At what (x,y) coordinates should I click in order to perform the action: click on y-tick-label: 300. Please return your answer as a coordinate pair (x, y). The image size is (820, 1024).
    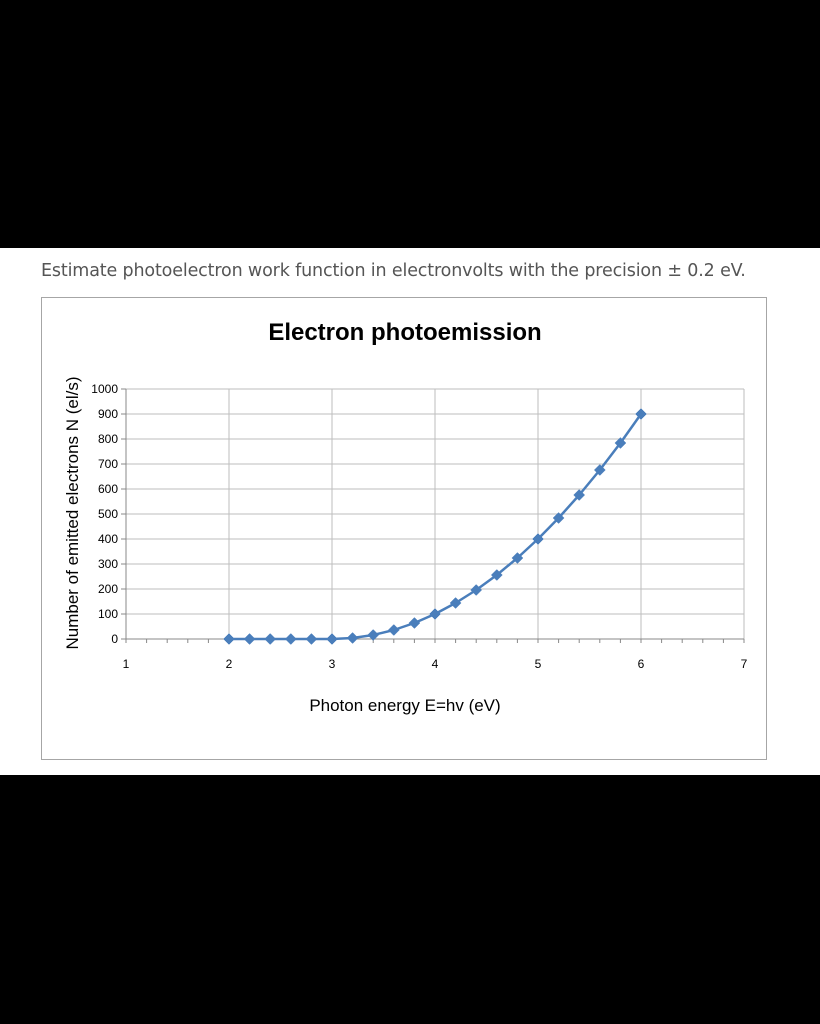
    Looking at the image, I should click on (108, 564).